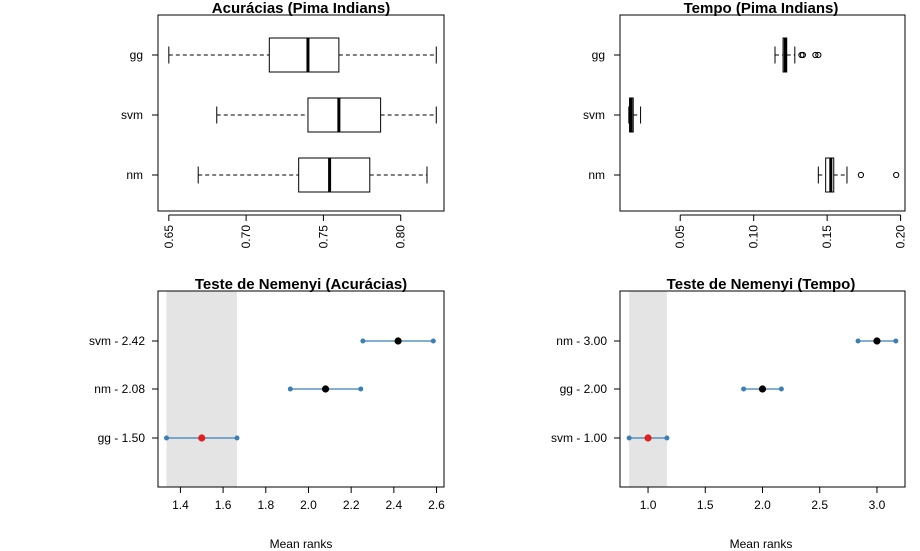 The image size is (920, 551). What do you see at coordinates (323, 237) in the screenshot?
I see `x-tick-label: 0.75` at bounding box center [323, 237].